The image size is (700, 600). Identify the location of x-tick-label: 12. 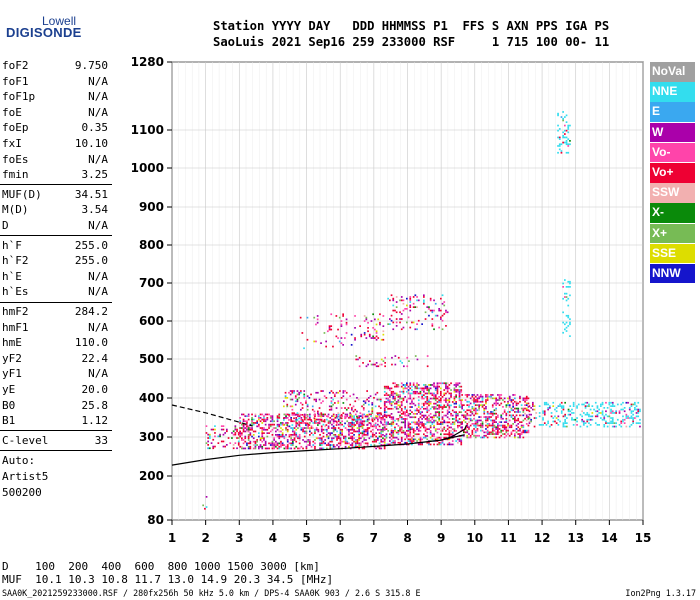
(542, 538).